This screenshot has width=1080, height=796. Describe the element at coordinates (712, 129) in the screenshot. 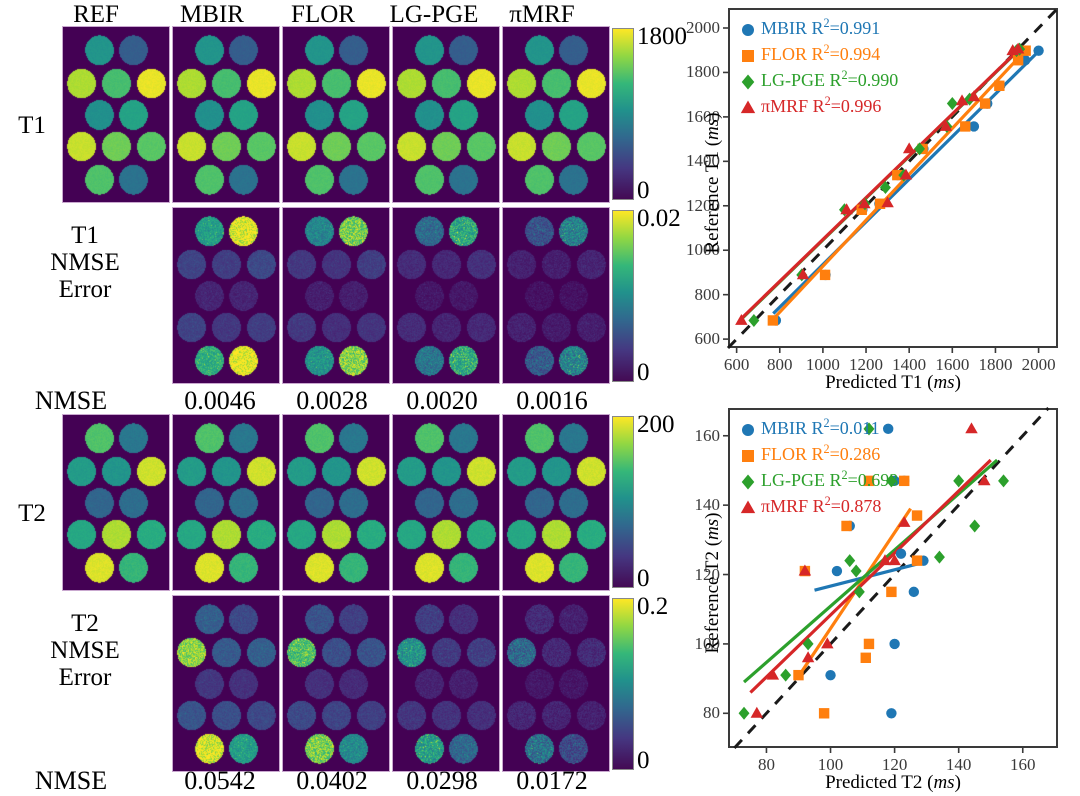

I see `t1-yaxis-label-unit: (ms)` at that location.